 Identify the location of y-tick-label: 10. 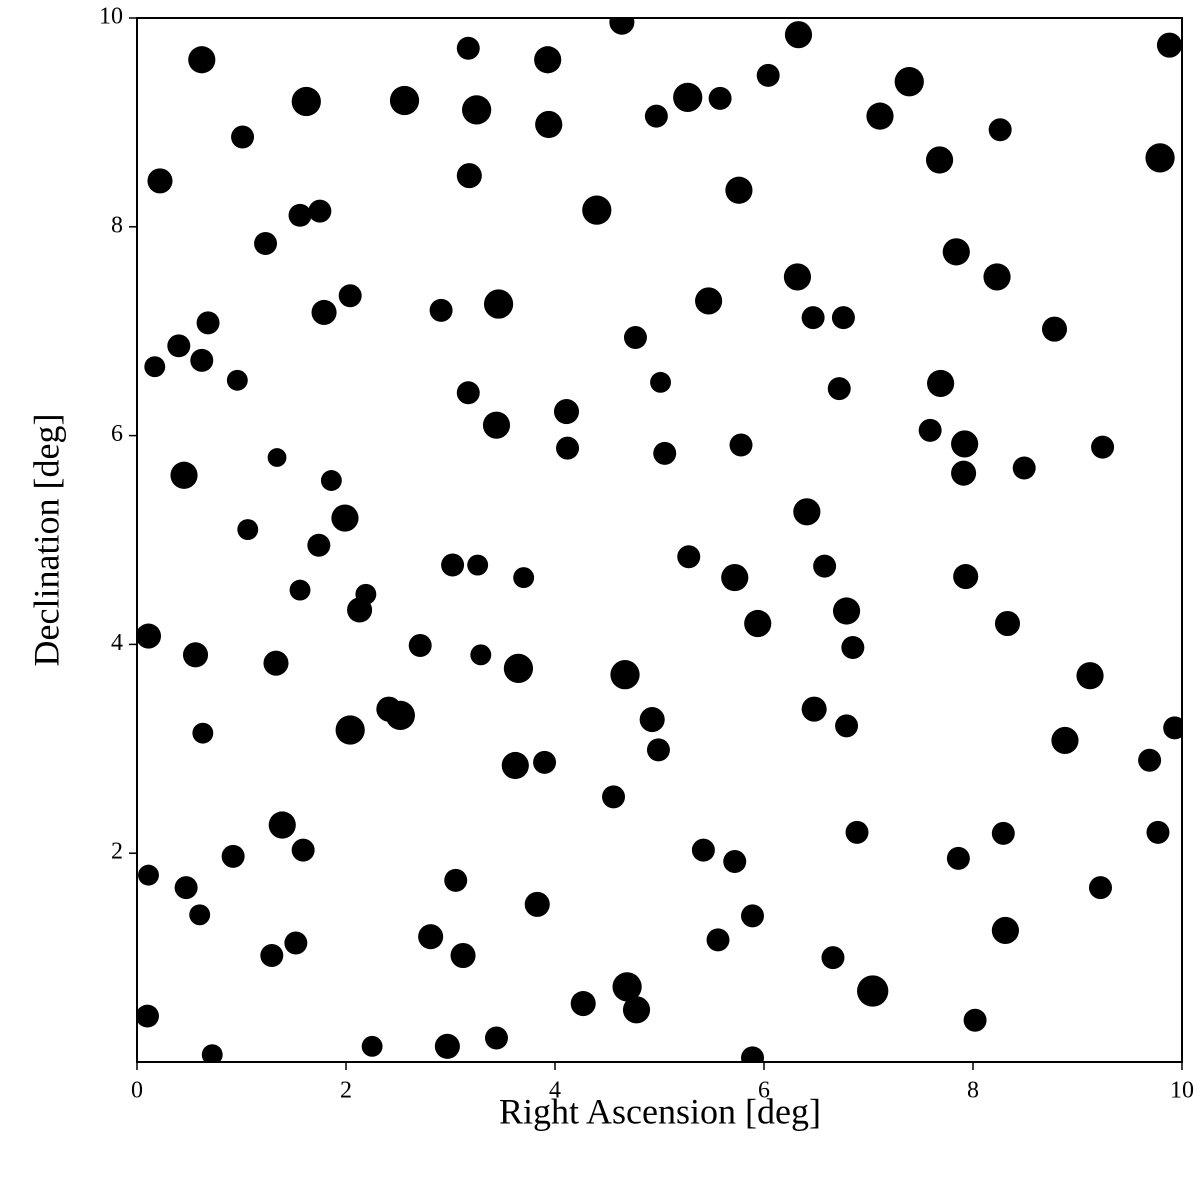
(111, 17).